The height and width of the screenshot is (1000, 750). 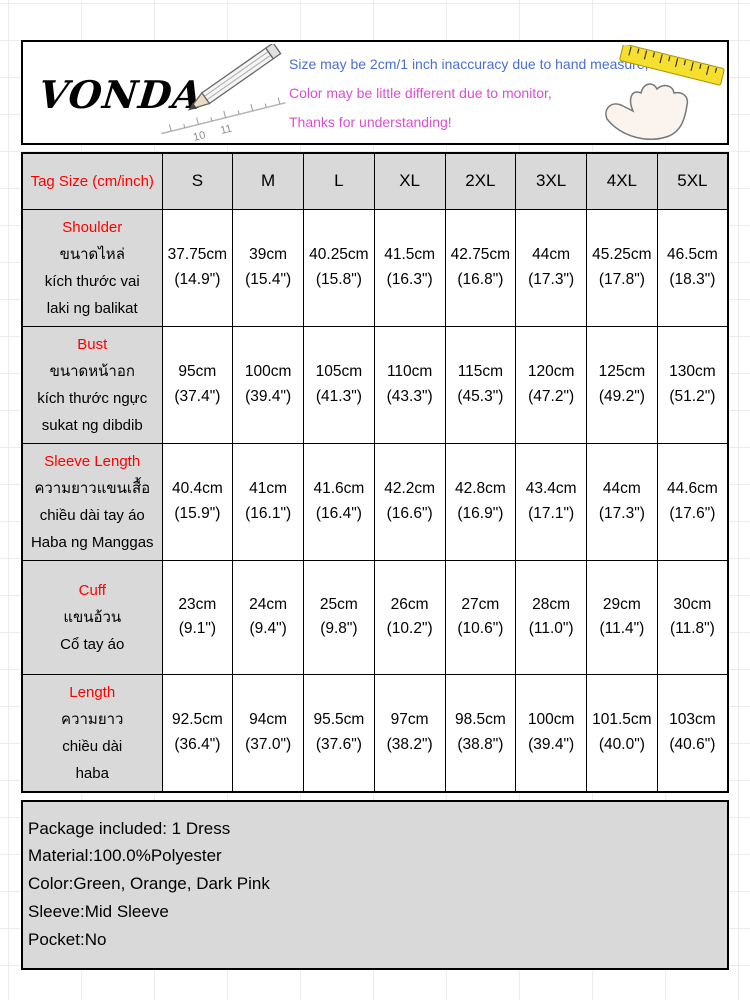 I want to click on ruler-mark: 11, so click(x=226, y=130).